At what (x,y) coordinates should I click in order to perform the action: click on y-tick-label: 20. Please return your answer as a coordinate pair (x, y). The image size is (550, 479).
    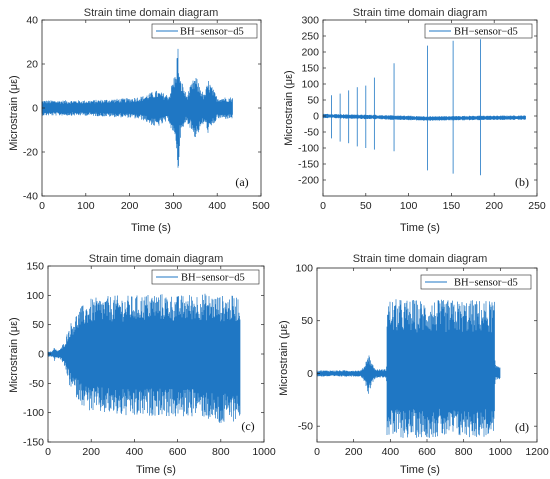
    Looking at the image, I should click on (32, 65).